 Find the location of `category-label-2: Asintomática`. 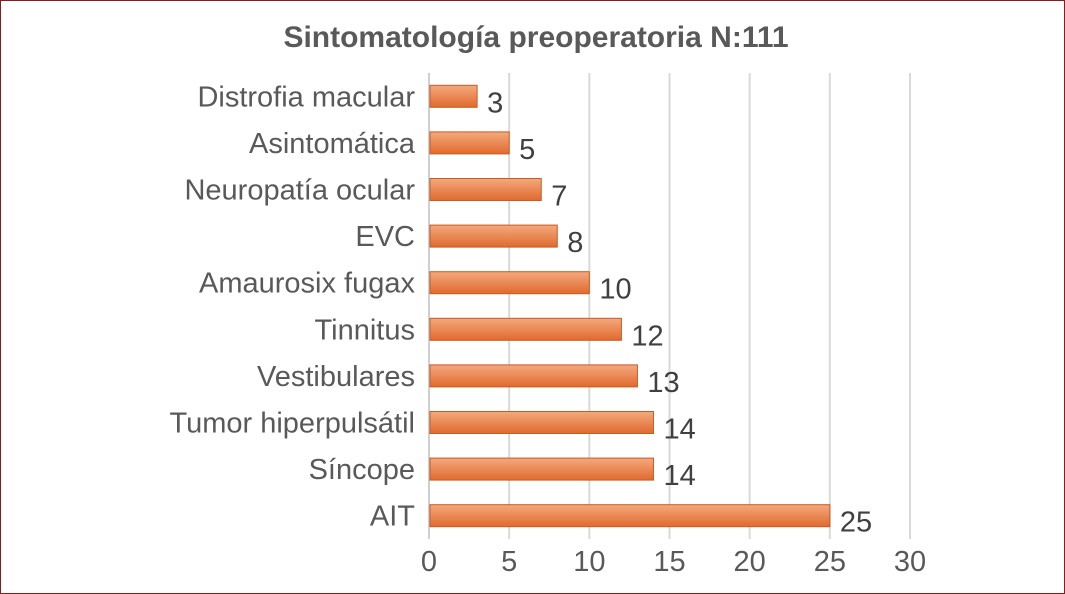

category-label-2: Asintomática is located at coordinates (332, 144).